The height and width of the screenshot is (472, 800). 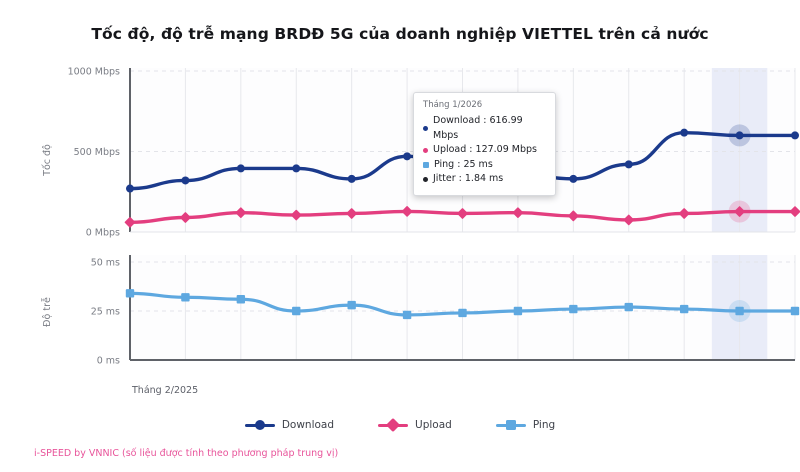 I want to click on legend-item-label: Ping, so click(x=544, y=425).